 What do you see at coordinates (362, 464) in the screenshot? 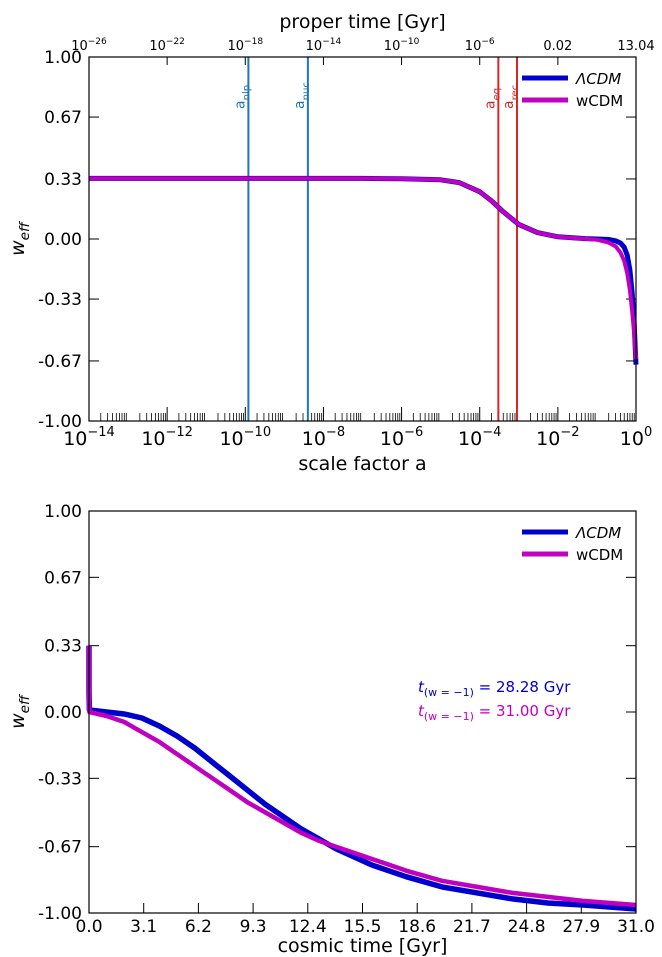
I see `x-axis-title: scale factor a` at bounding box center [362, 464].